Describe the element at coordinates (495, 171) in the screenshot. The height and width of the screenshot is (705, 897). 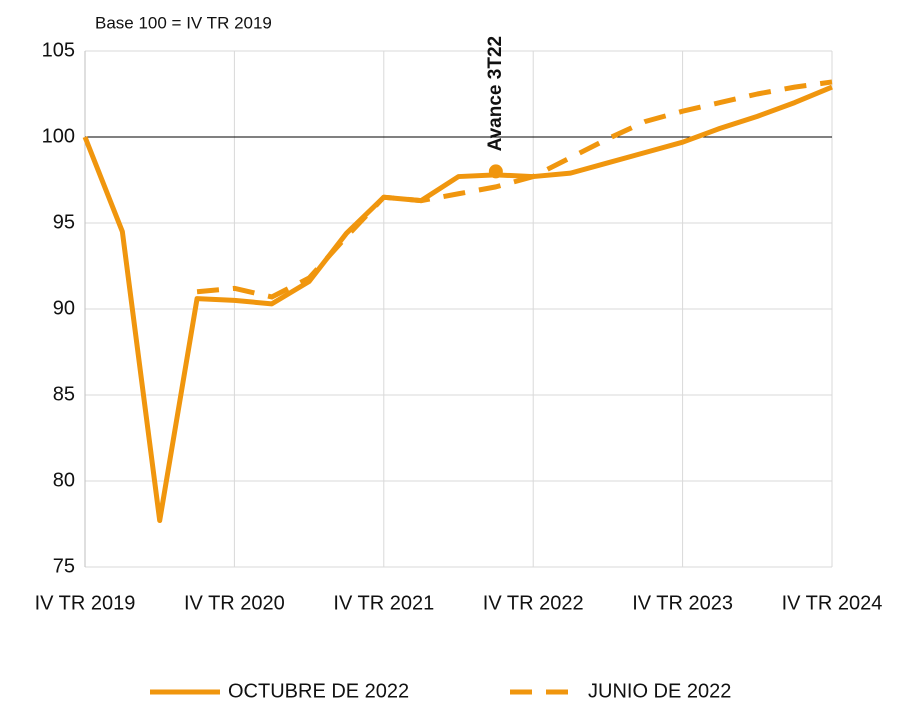
I see `annotation-point` at that location.